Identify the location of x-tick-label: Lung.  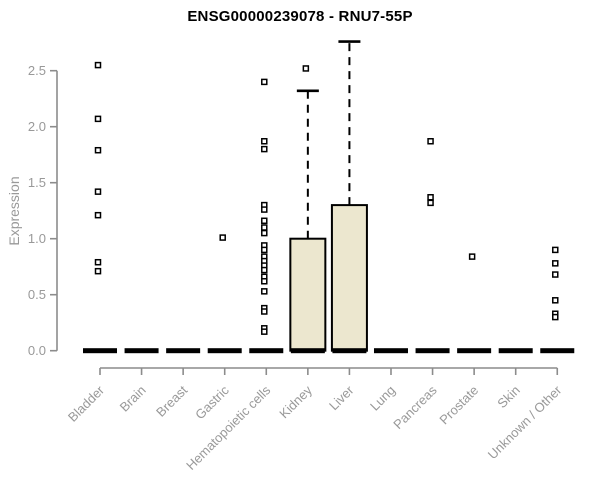
(382, 398).